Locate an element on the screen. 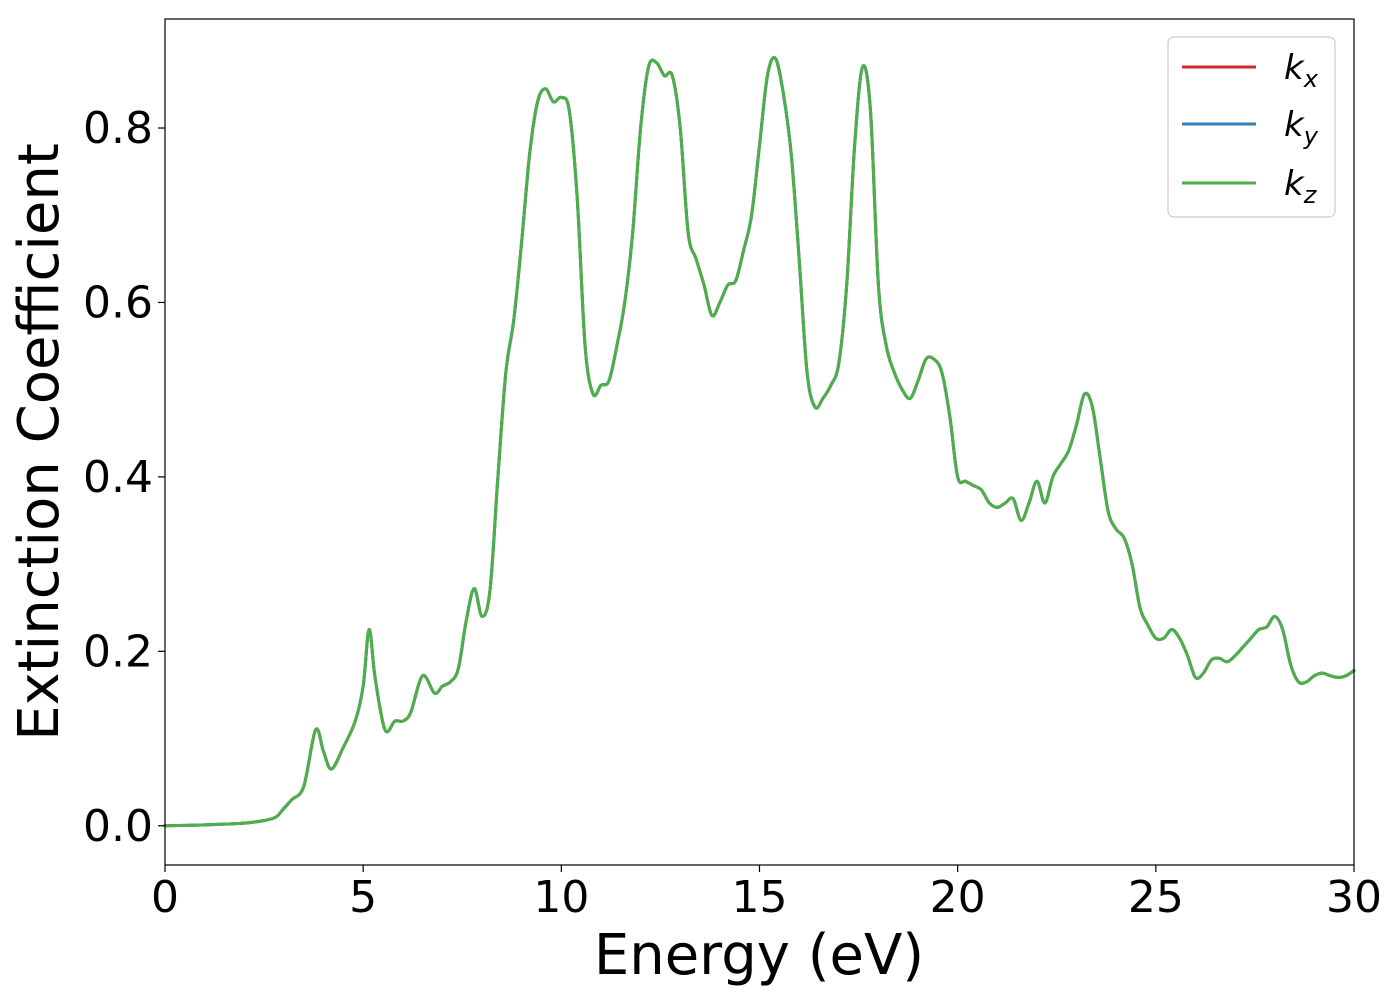 The width and height of the screenshot is (1400, 1004). x-tick-label: 30 is located at coordinates (1354, 897).